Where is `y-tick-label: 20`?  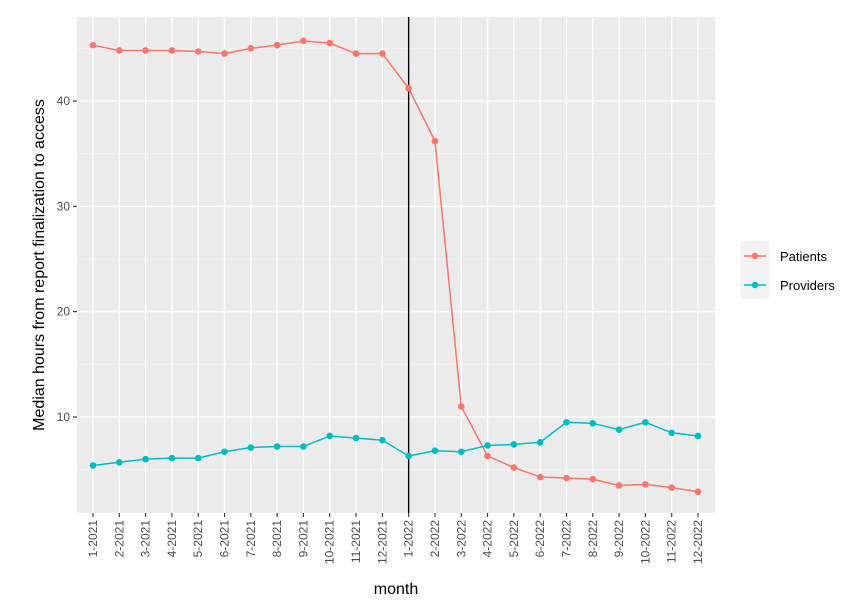 y-tick-label: 20 is located at coordinates (64, 312).